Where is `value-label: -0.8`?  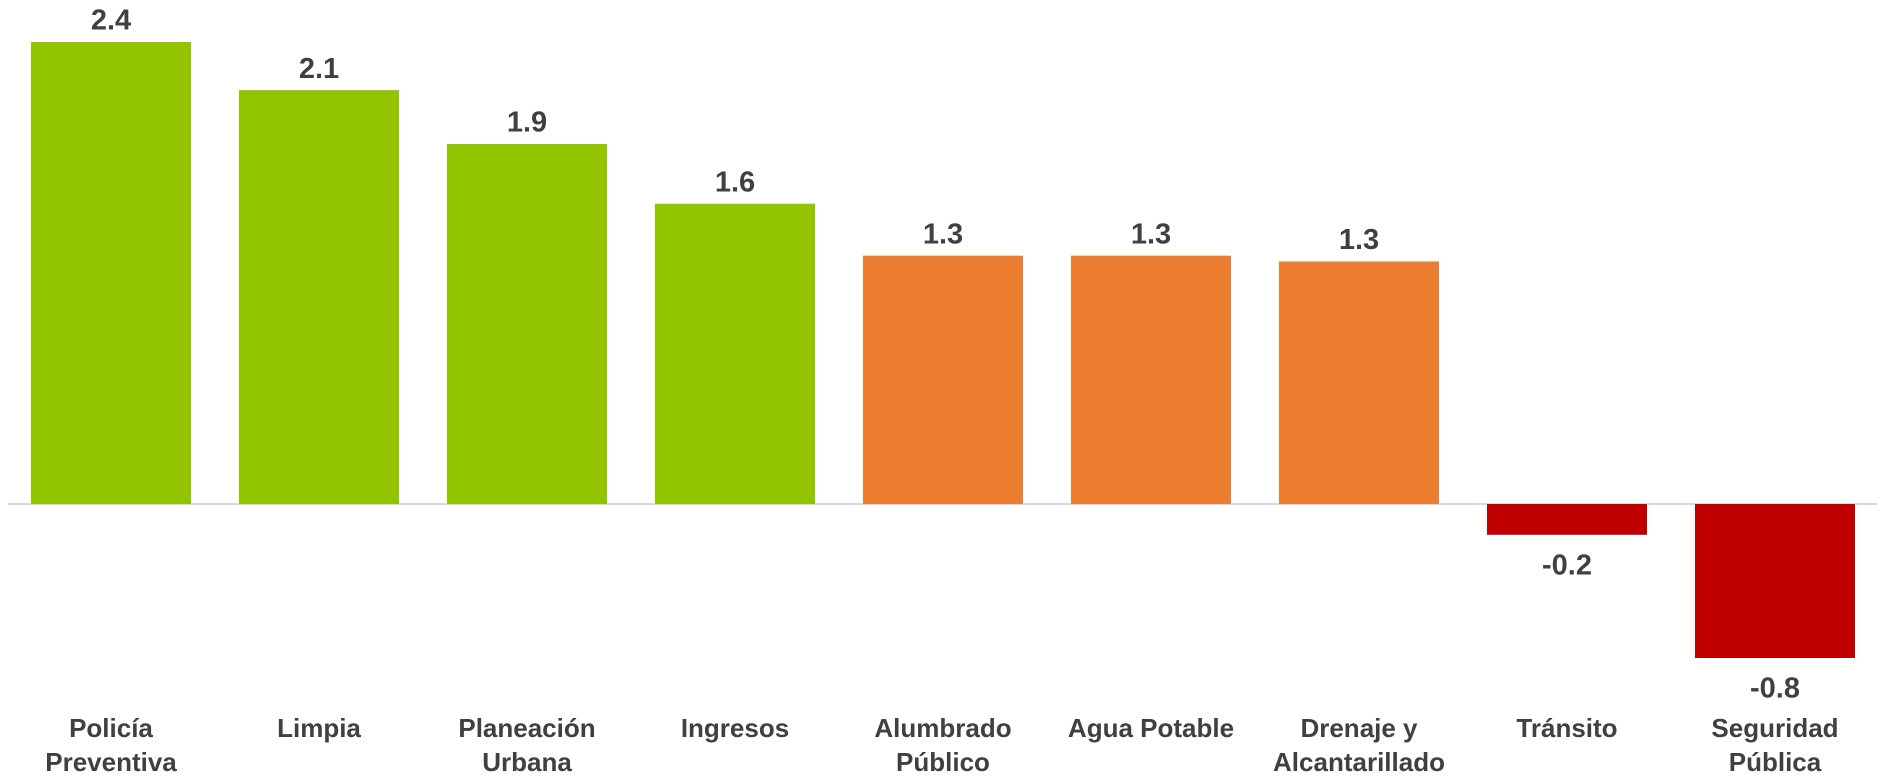 value-label: -0.8 is located at coordinates (1775, 689).